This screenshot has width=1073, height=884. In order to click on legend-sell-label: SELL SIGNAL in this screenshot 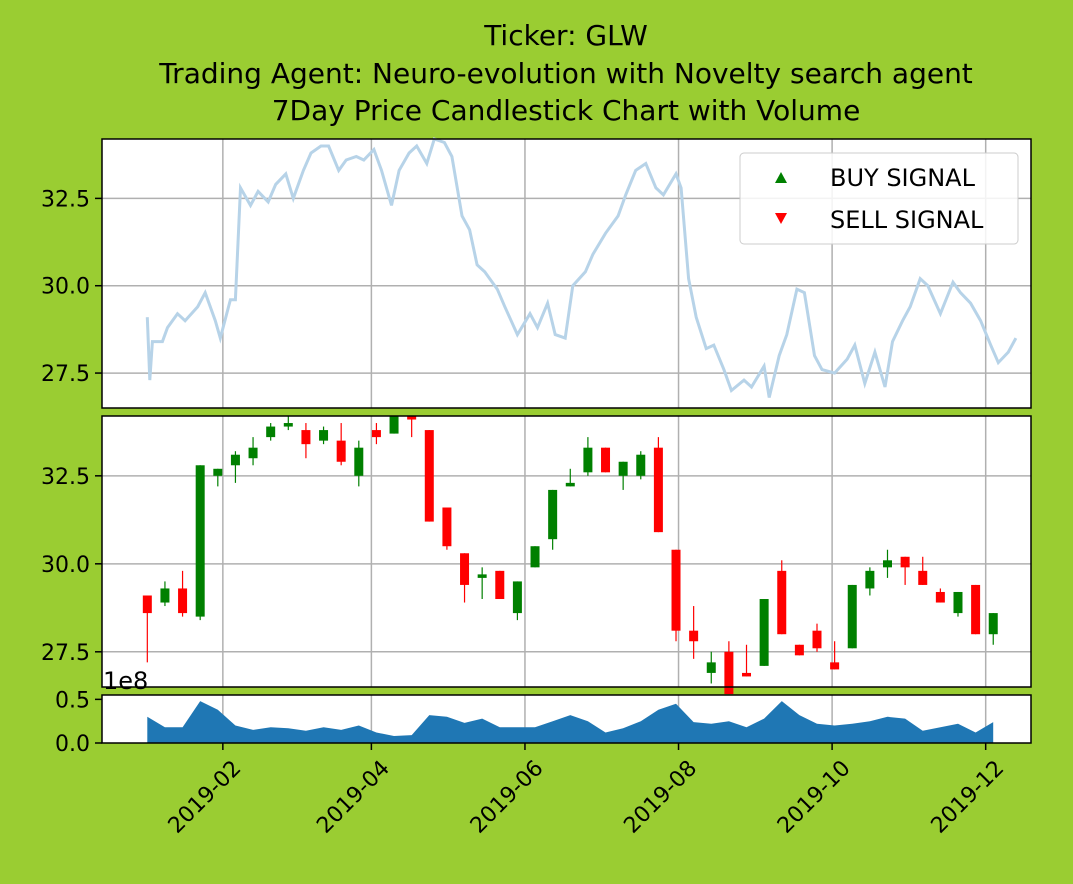, I will do `click(907, 220)`.